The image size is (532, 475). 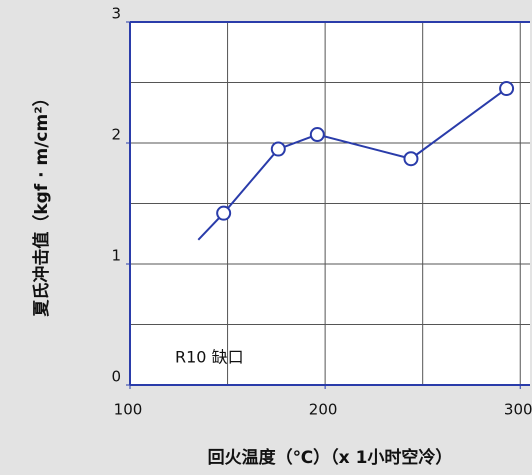 What do you see at coordinates (323, 410) in the screenshot?
I see `x-tick-label: 200` at bounding box center [323, 410].